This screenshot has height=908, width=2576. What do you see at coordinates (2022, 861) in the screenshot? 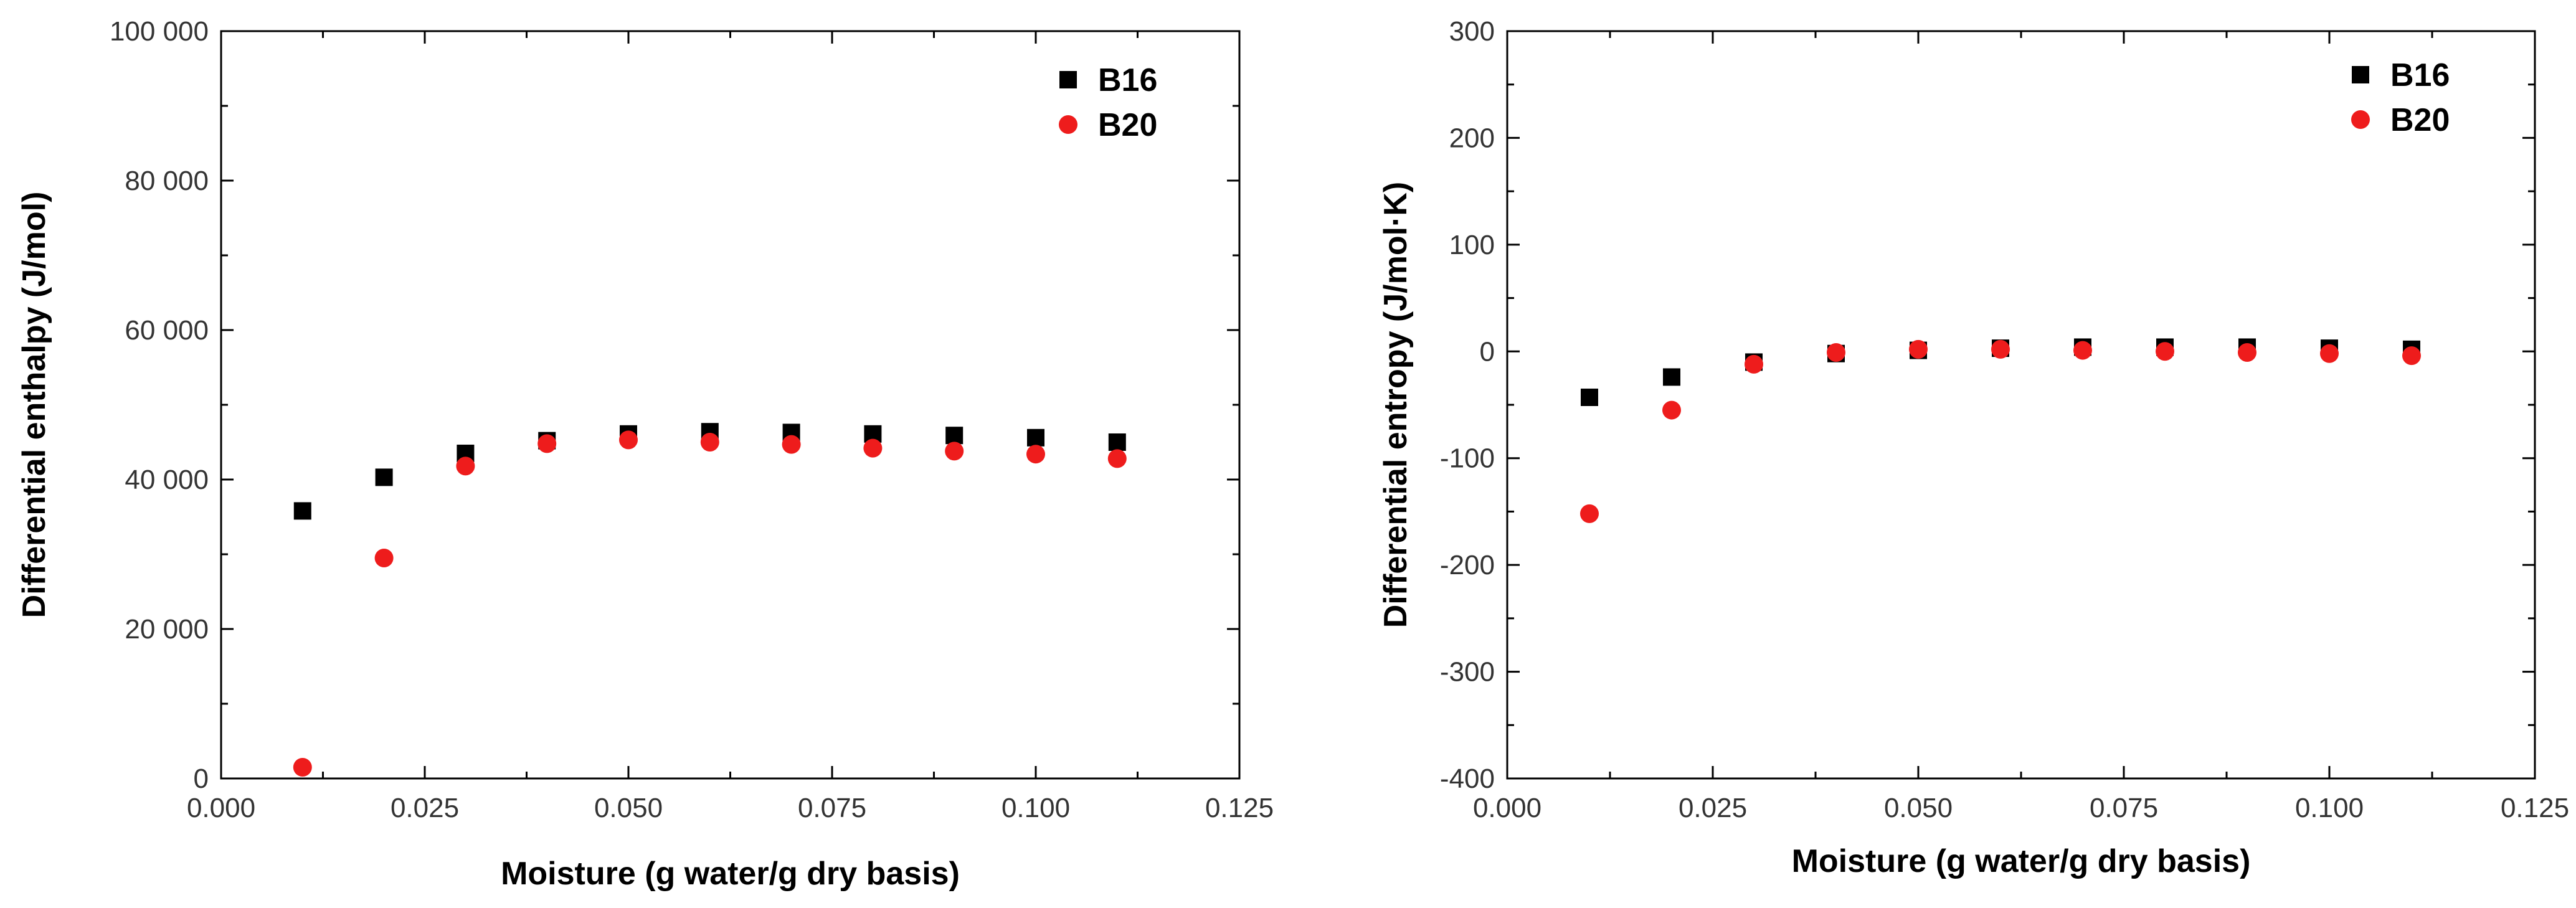
I see `entropy-x-axis-title: Moisture (g water/g dry basis)` at bounding box center [2022, 861].